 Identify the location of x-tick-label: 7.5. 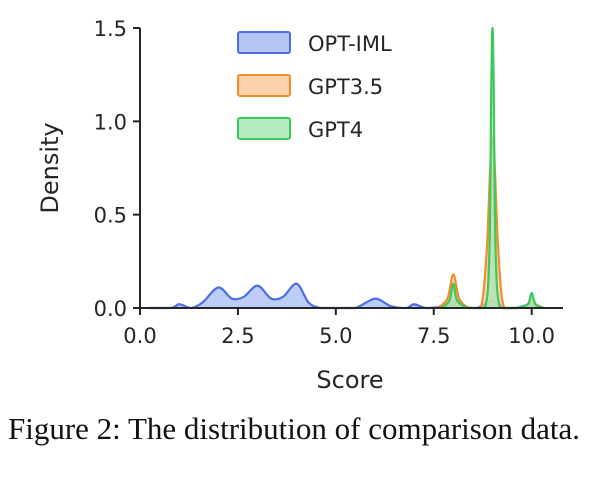
(433, 336).